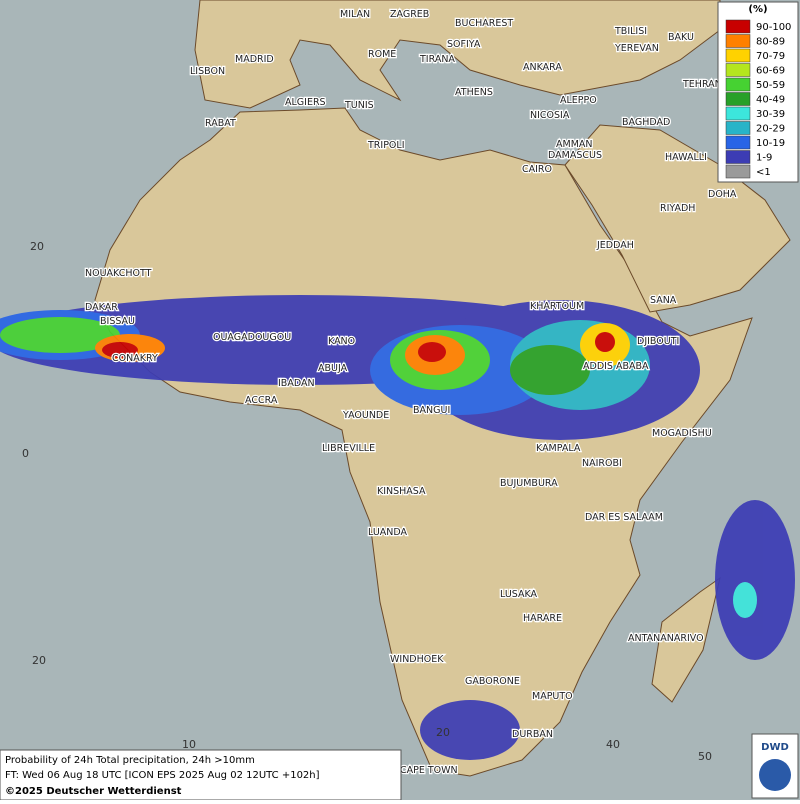  What do you see at coordinates (666, 638) in the screenshot?
I see `city-label: ANTANANARIVO` at bounding box center [666, 638].